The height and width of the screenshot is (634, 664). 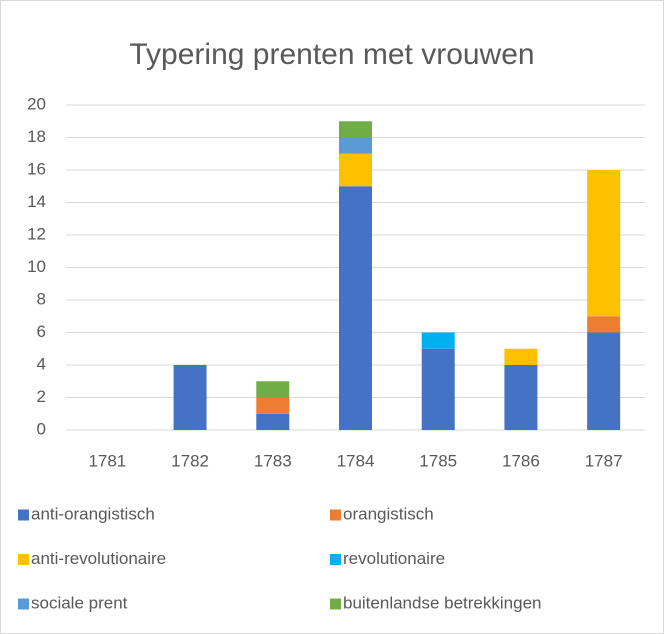 What do you see at coordinates (36, 168) in the screenshot?
I see `y-tick-label: 16` at bounding box center [36, 168].